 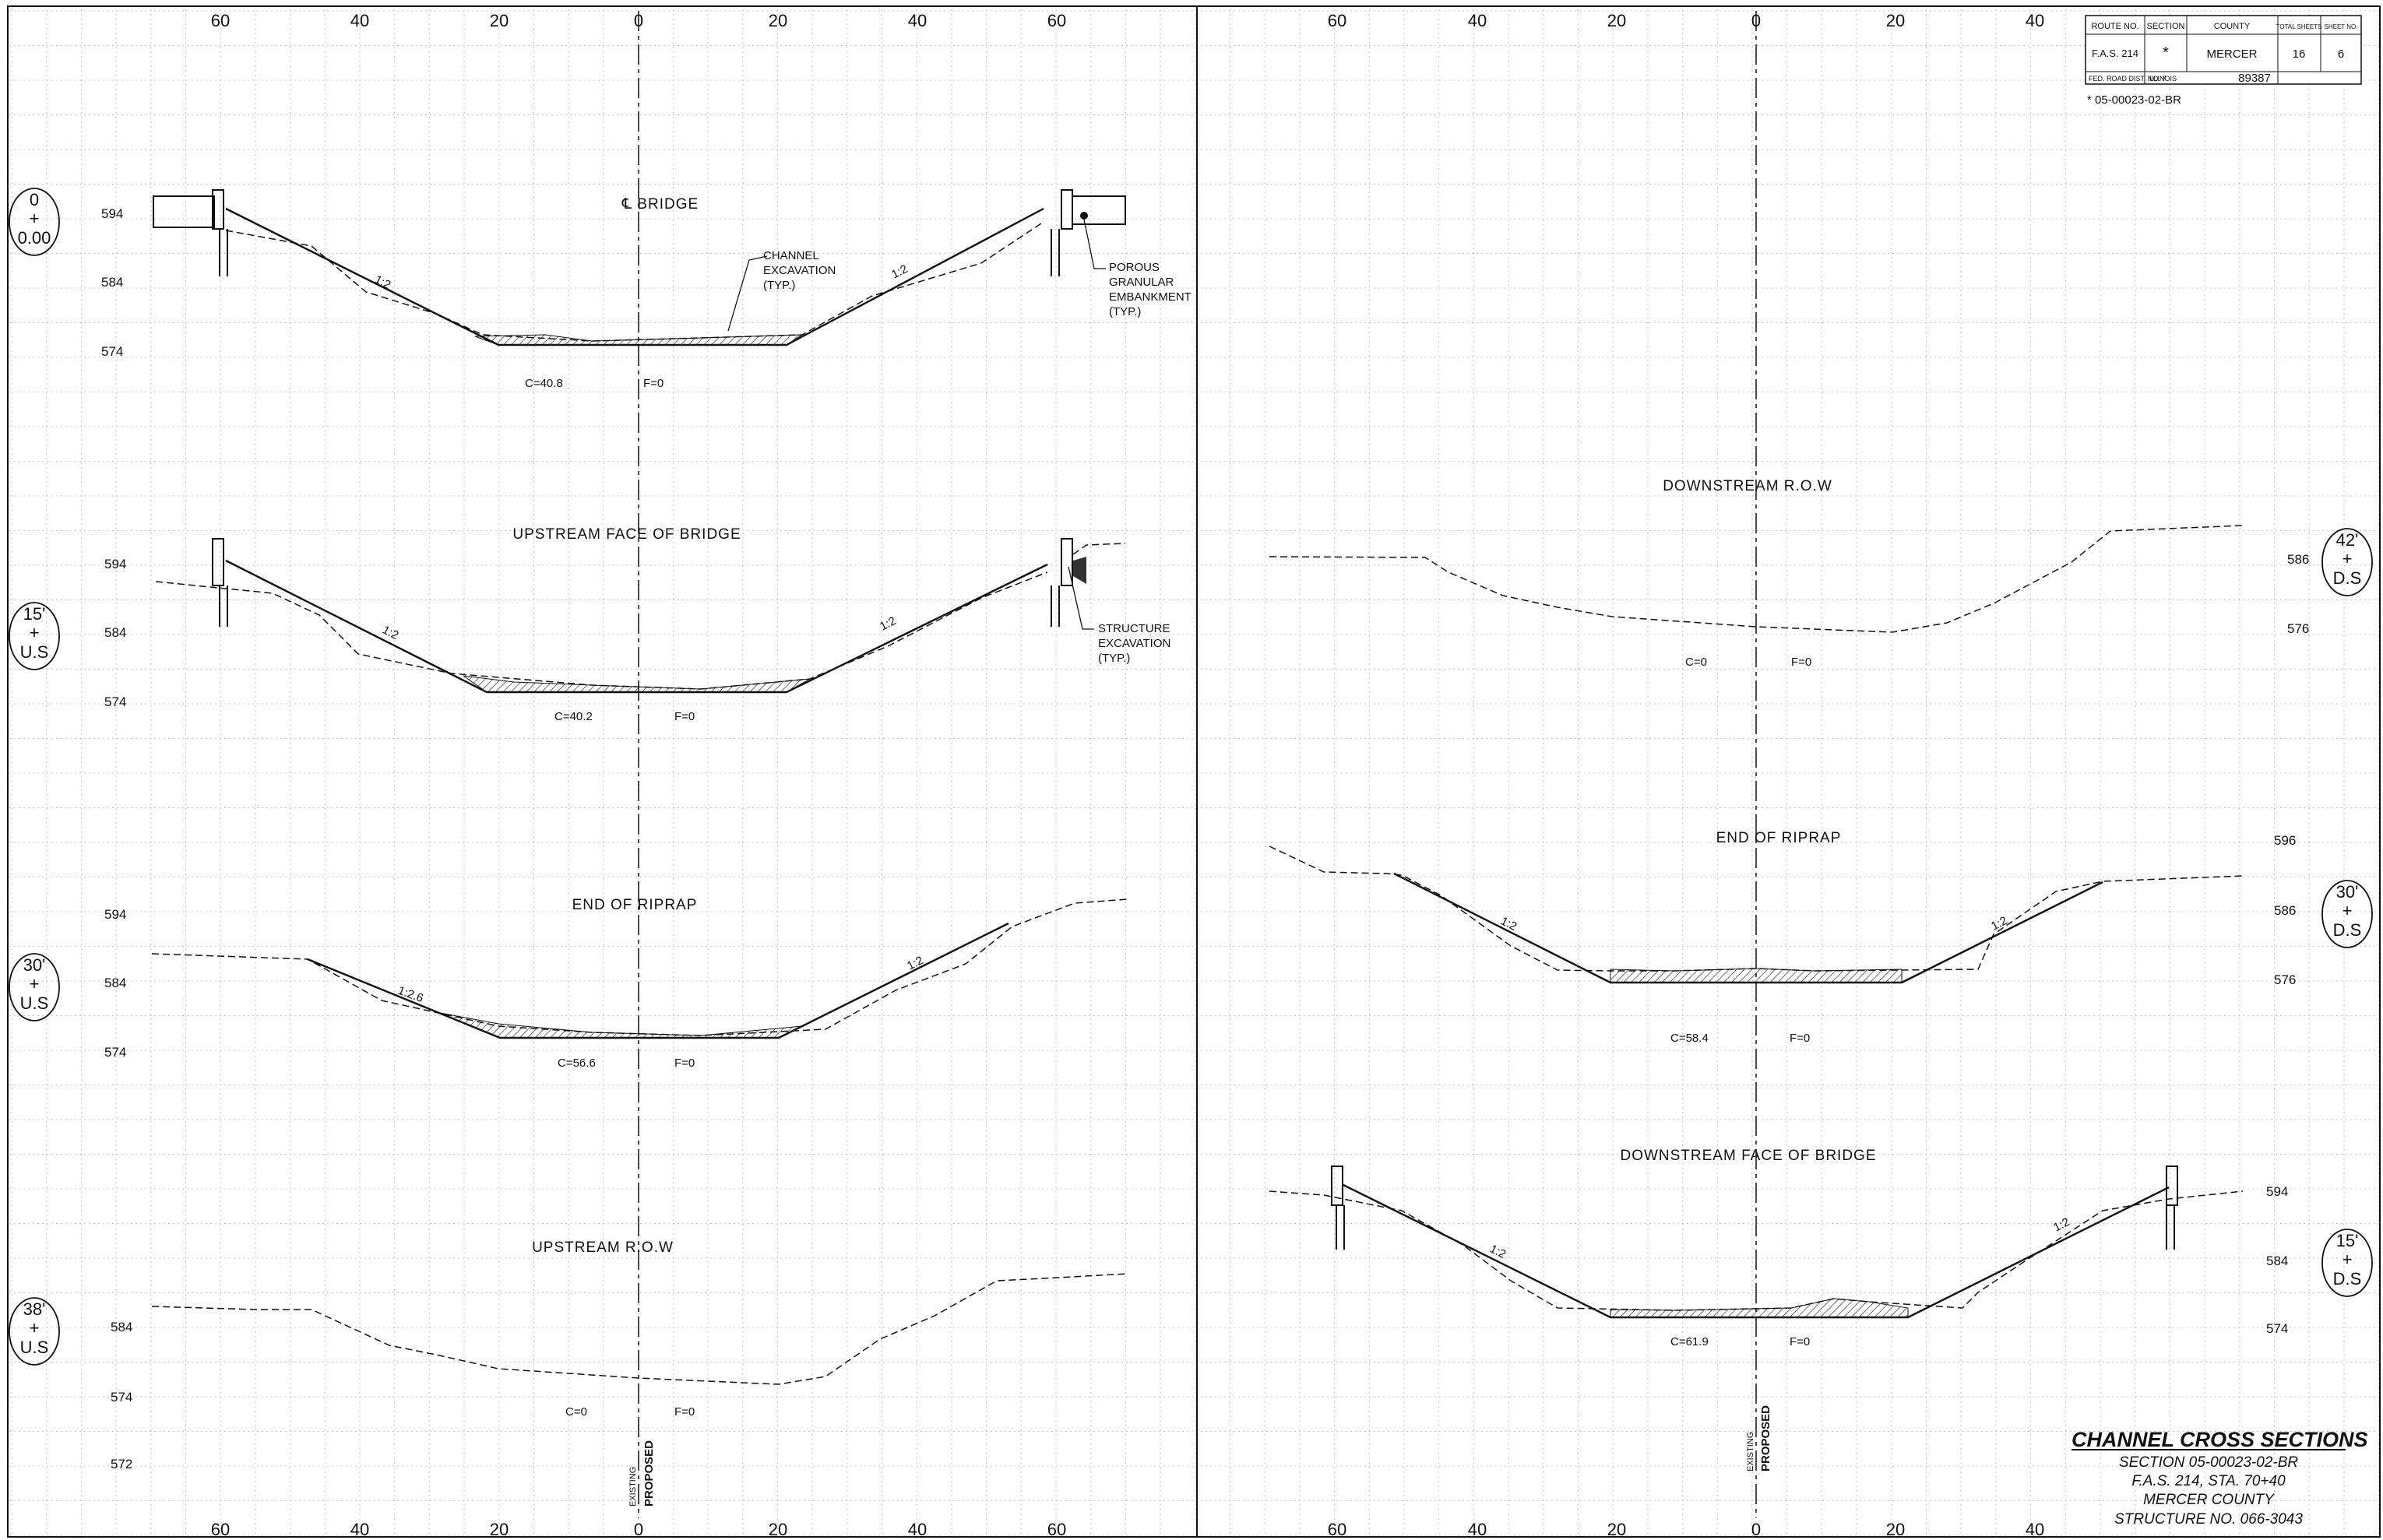 I want to click on tick-label: 0, so click(x=1756, y=1529).